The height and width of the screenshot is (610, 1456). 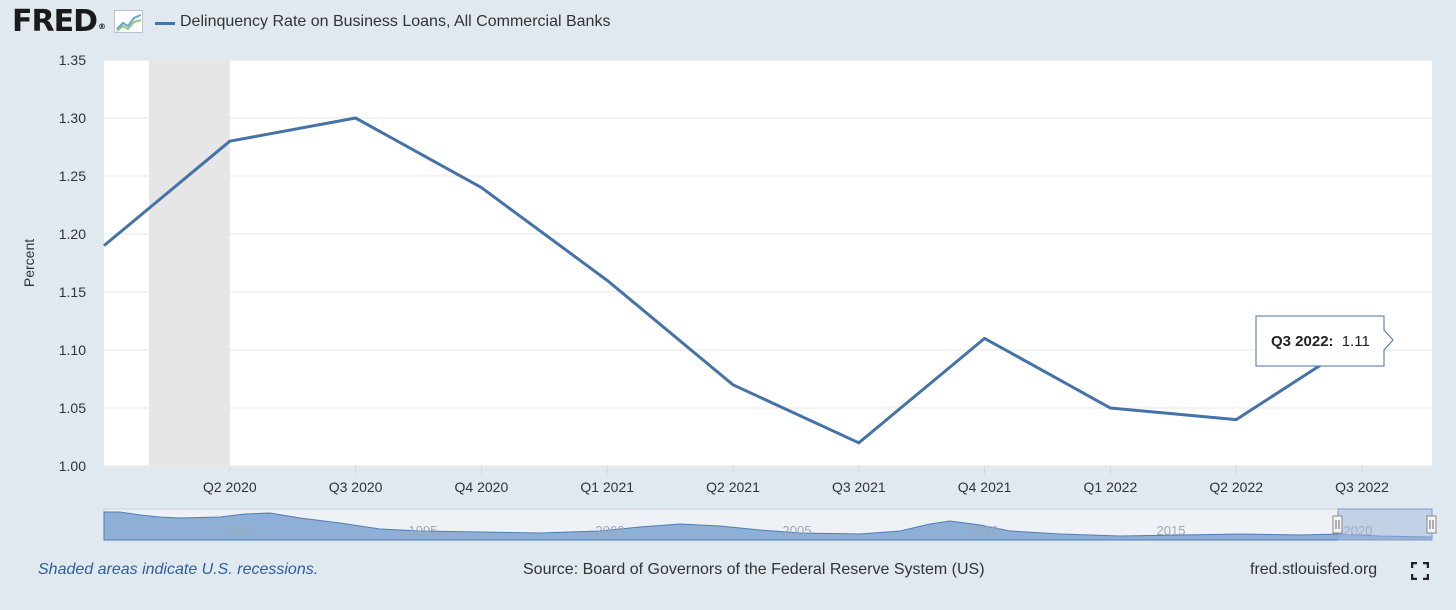 What do you see at coordinates (178, 569) in the screenshot?
I see `recession-note: Shaded areas indicate U.S. recessions.` at bounding box center [178, 569].